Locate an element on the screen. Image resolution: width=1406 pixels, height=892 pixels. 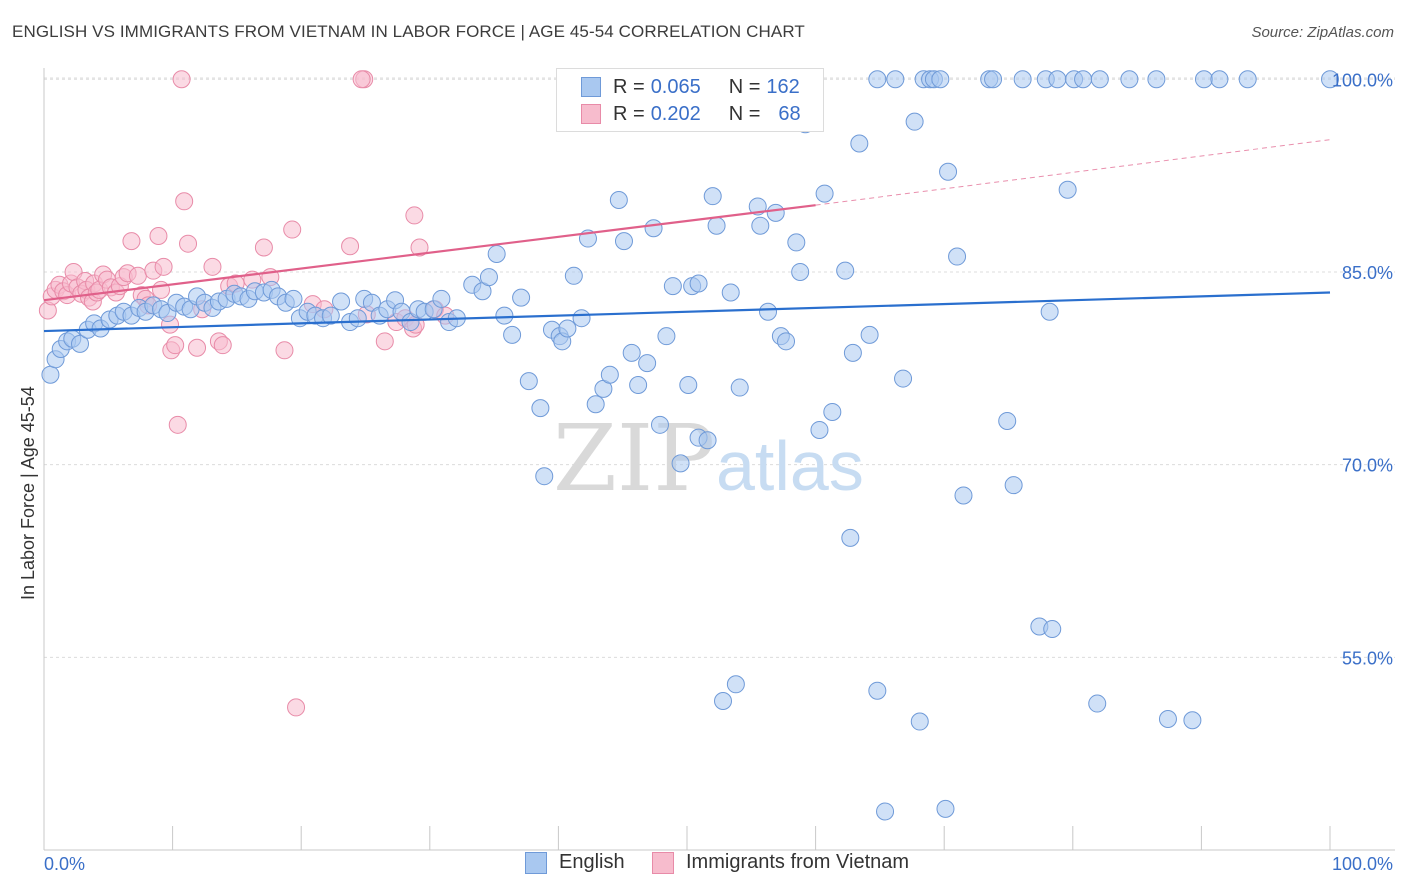
legend-swatch-english is located at coordinates (591, 87).